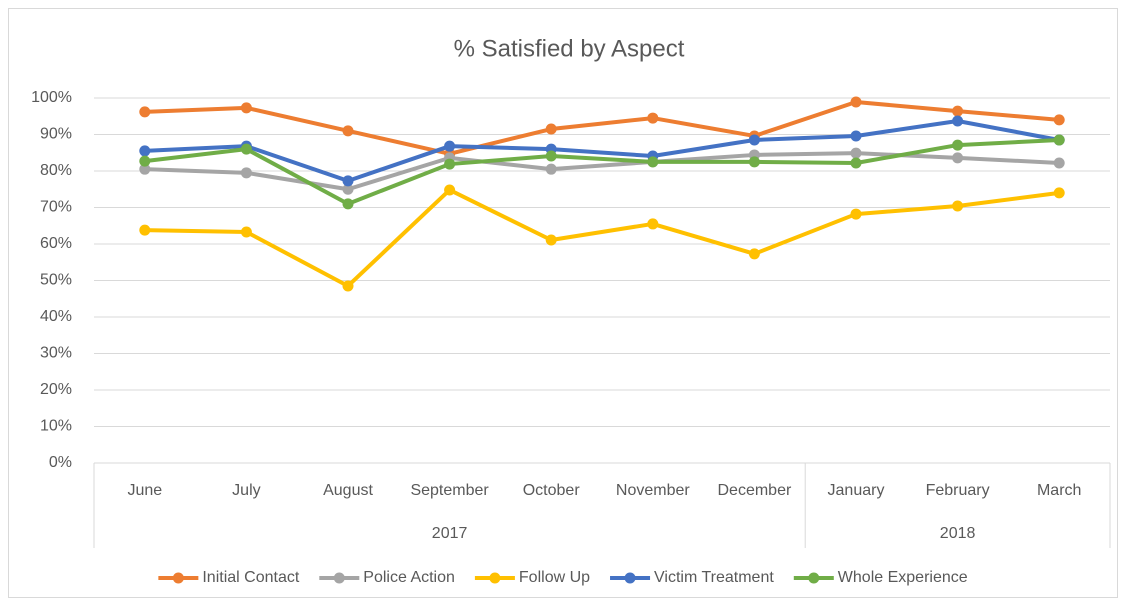 The image size is (1126, 611). What do you see at coordinates (60, 462) in the screenshot?
I see `y-tick-label: 0%` at bounding box center [60, 462].